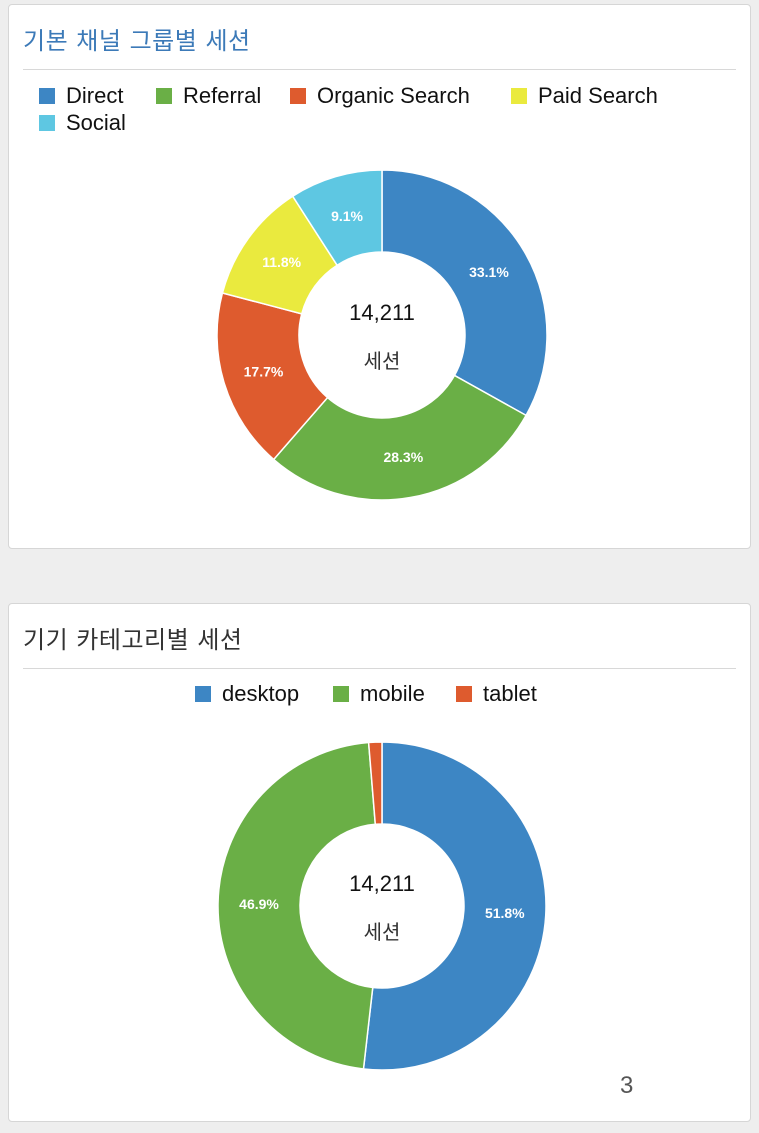  I want to click on slice-organic-search, so click(272, 376).